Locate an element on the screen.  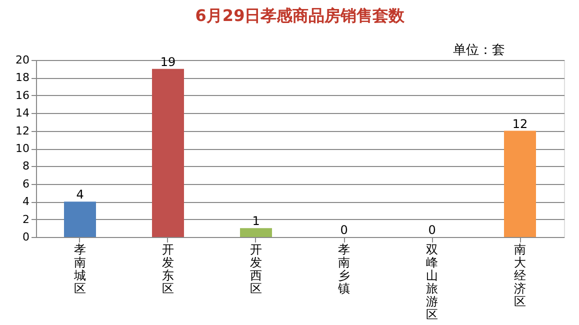
y-tick-label: 20 is located at coordinates (23, 60).